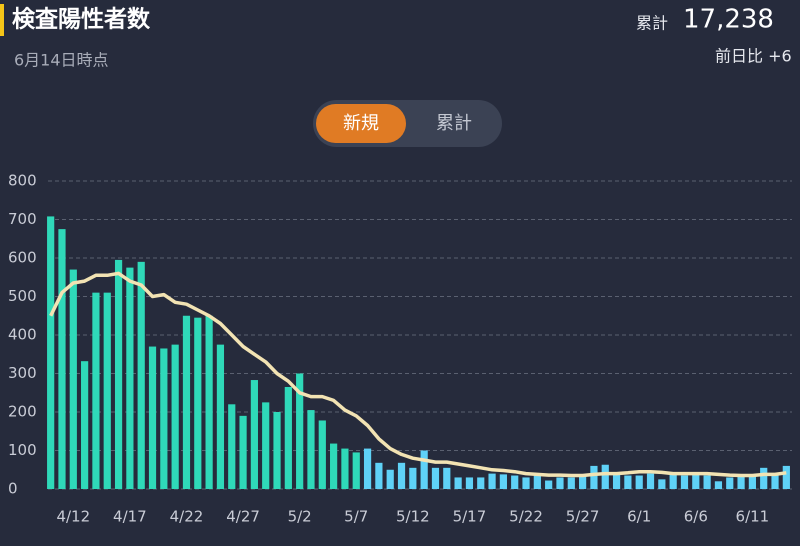 This screenshot has height=546, width=800. I want to click on x-tick-label: 5/2, so click(300, 517).